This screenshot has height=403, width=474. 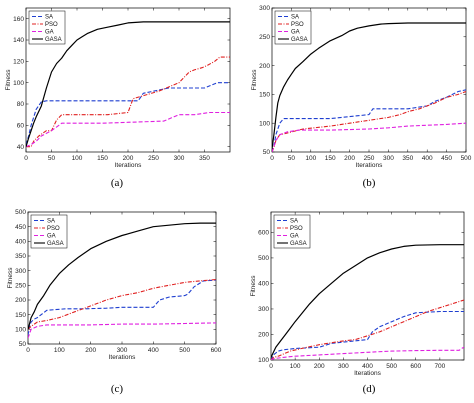 I want to click on y-tick-label: 50, so click(x=23, y=344).